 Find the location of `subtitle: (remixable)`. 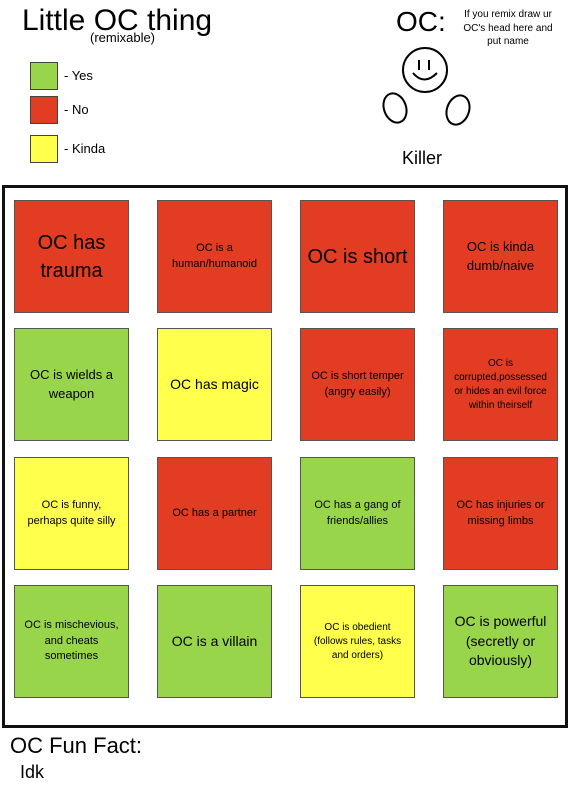

subtitle: (remixable) is located at coordinates (123, 37).